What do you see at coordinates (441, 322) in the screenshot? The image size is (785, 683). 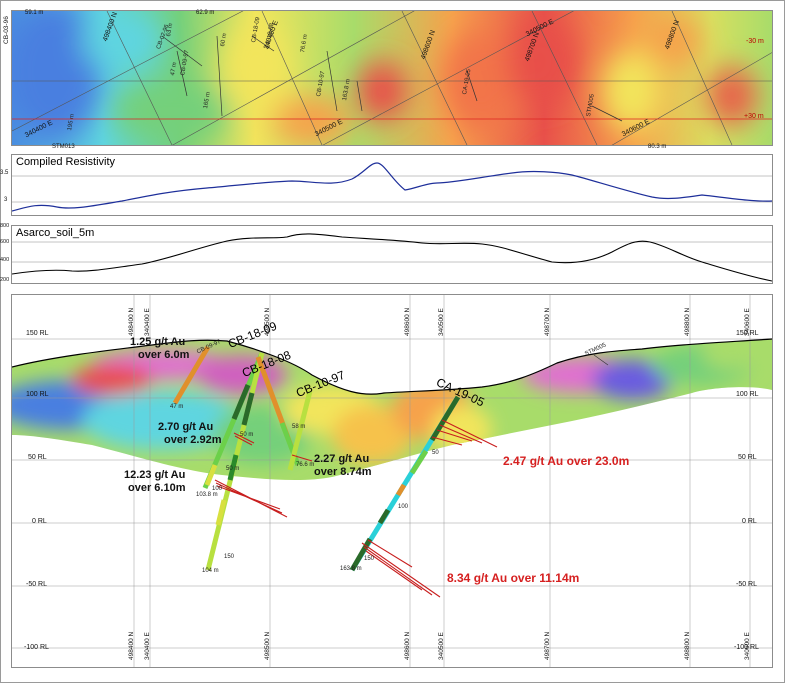 I see `section-grid-label-top: 340500 E` at bounding box center [441, 322].